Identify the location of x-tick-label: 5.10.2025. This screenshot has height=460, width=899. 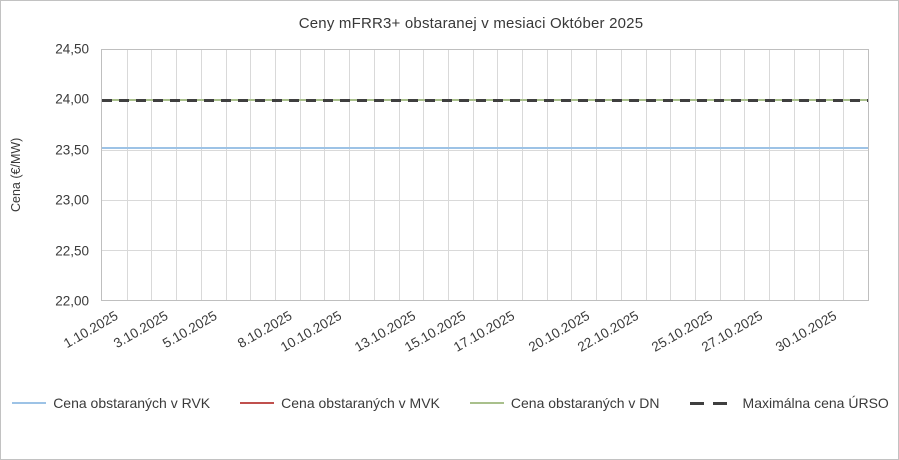
(190, 330).